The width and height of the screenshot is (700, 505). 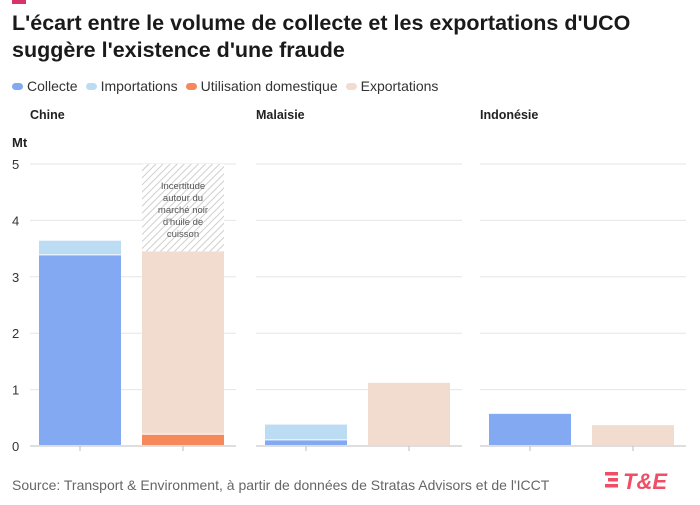 I want to click on panel-title-2: Malaisie, so click(x=280, y=115).